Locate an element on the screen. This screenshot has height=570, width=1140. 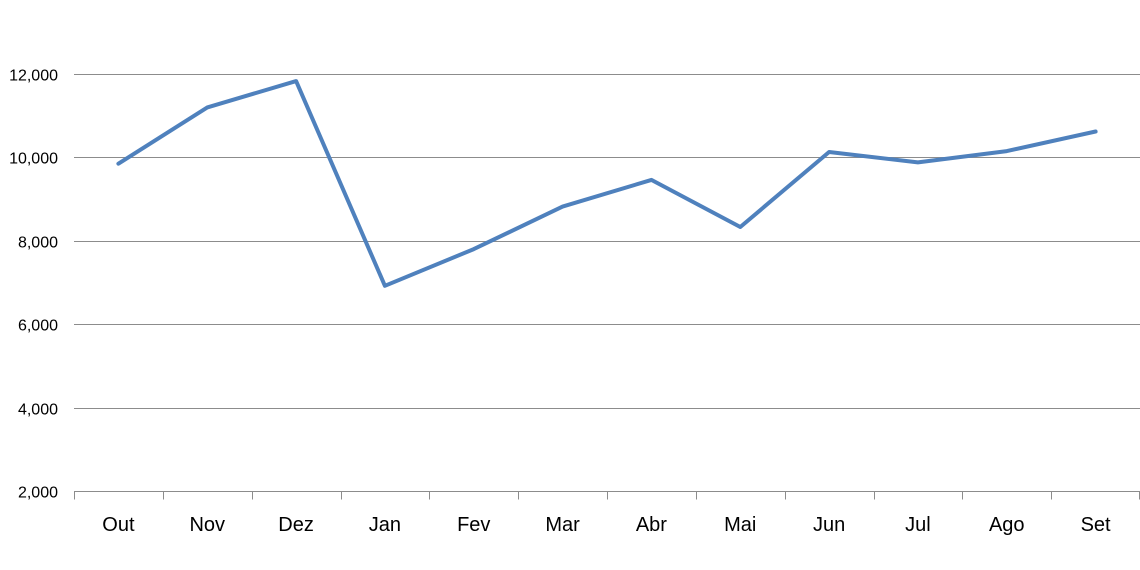
x-tick-label: Out is located at coordinates (118, 525).